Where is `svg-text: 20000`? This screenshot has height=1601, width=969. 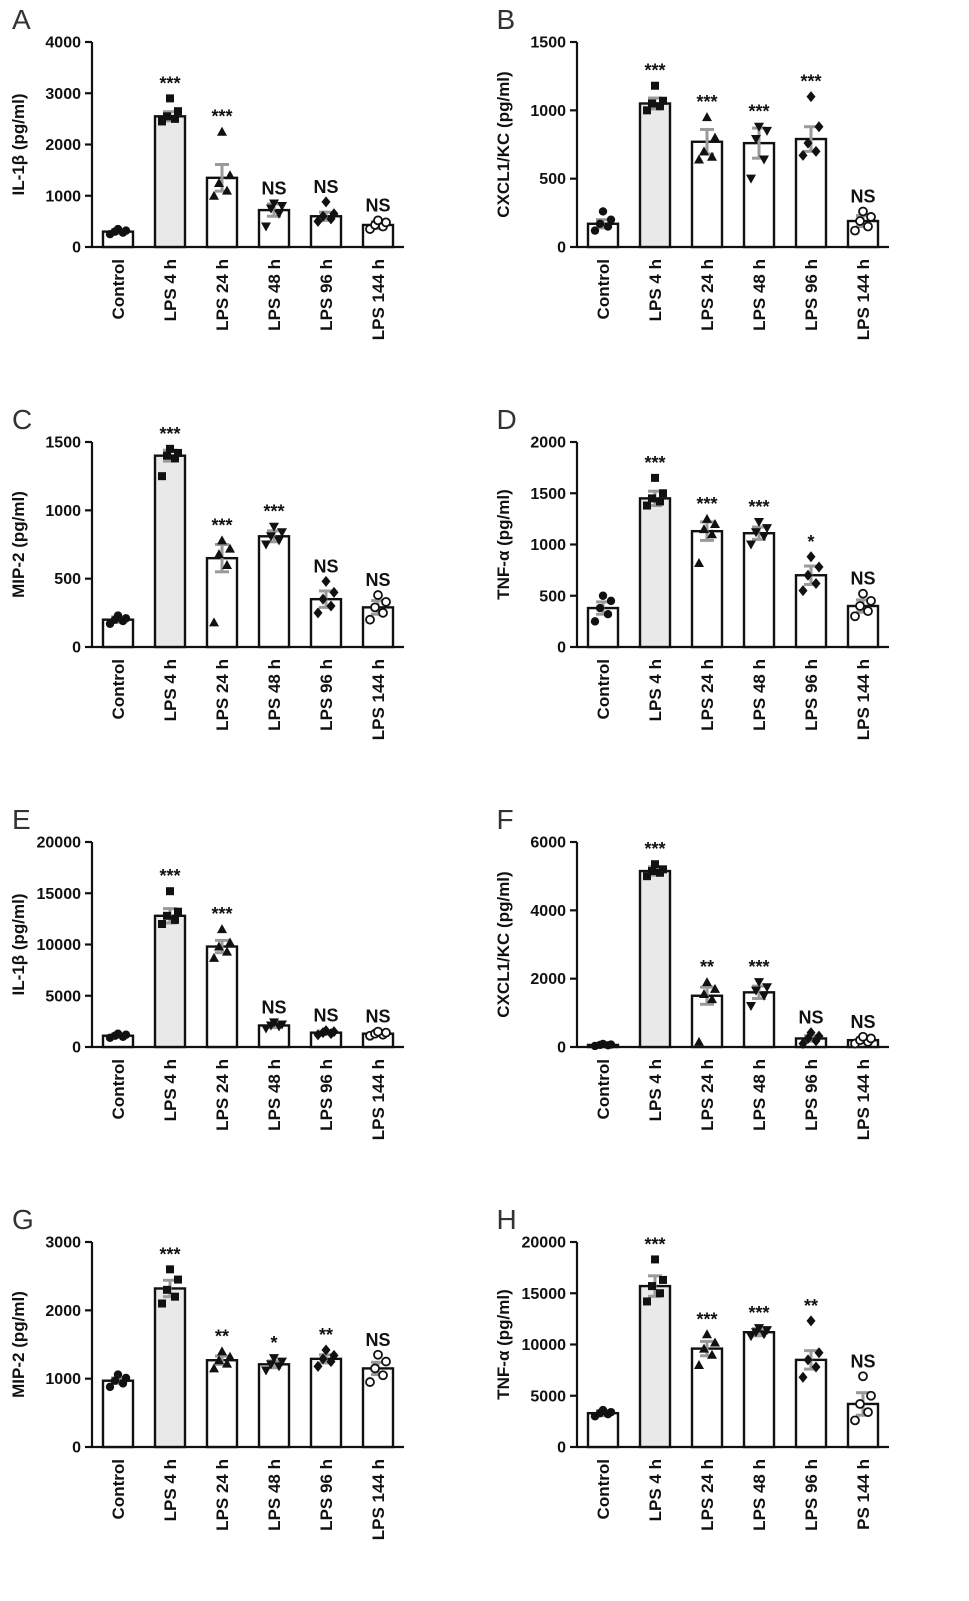 svg-text: 20000 is located at coordinates (59, 843).